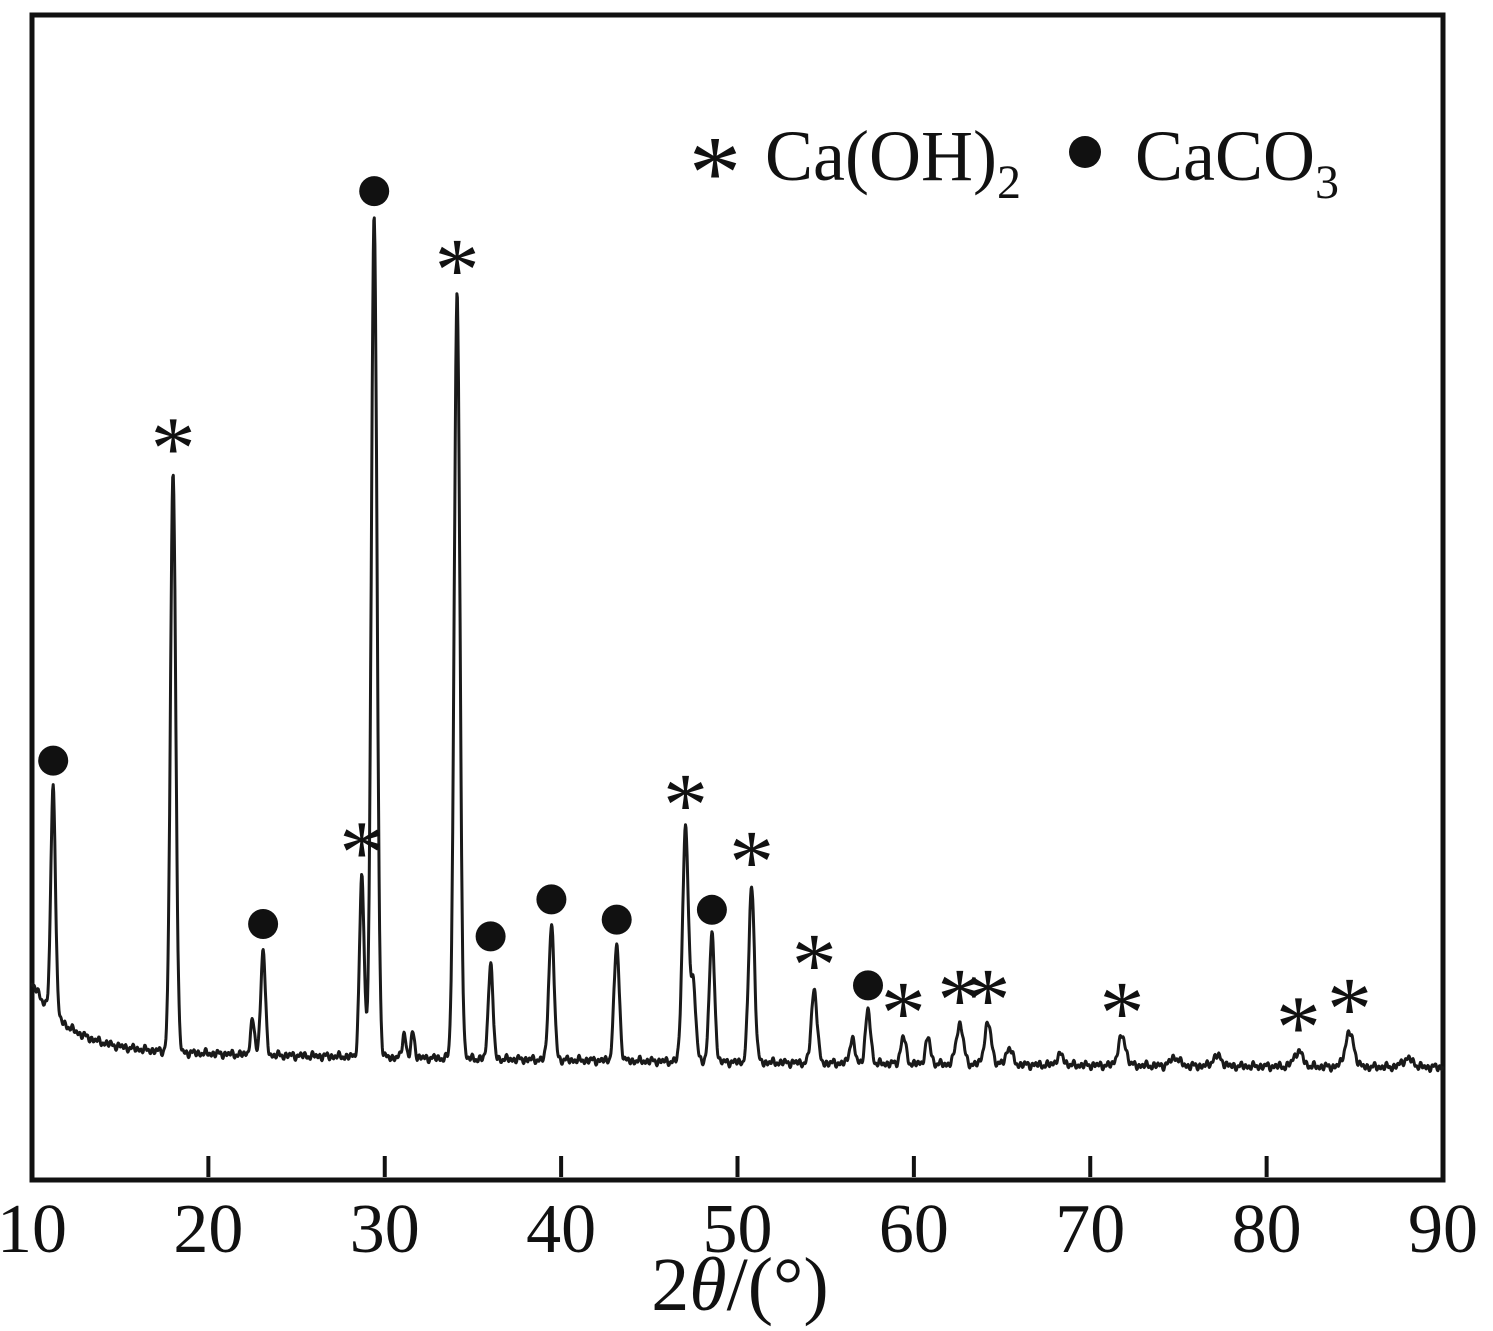 The width and height of the screenshot is (1493, 1331). Describe the element at coordinates (33, 1229) in the screenshot. I see `x-tick-label: 10` at that location.